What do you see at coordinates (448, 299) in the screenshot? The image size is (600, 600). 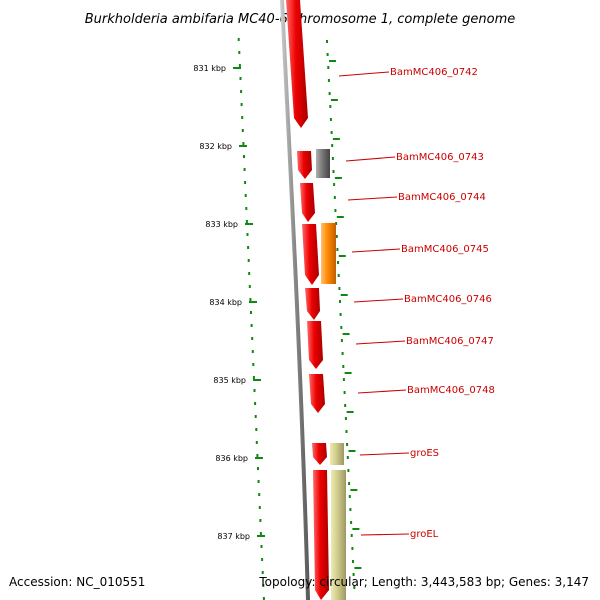 I see `gene-label-BamMC406_0746: BamMC406_0746` at bounding box center [448, 299].